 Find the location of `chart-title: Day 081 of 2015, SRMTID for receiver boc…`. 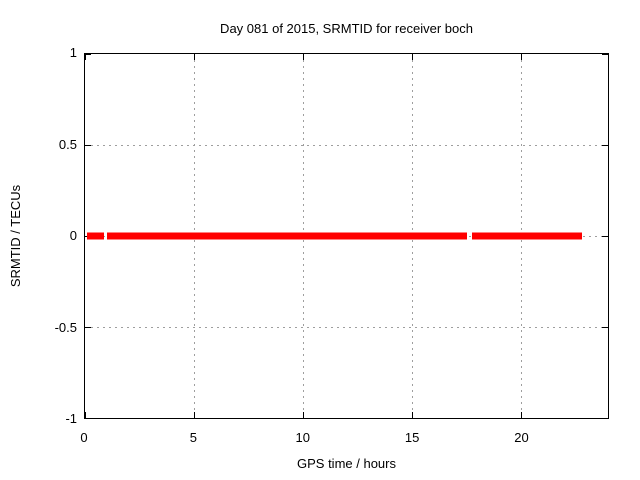

chart-title: Day 081 of 2015, SRMTID for receiver boc… is located at coordinates (346, 28).